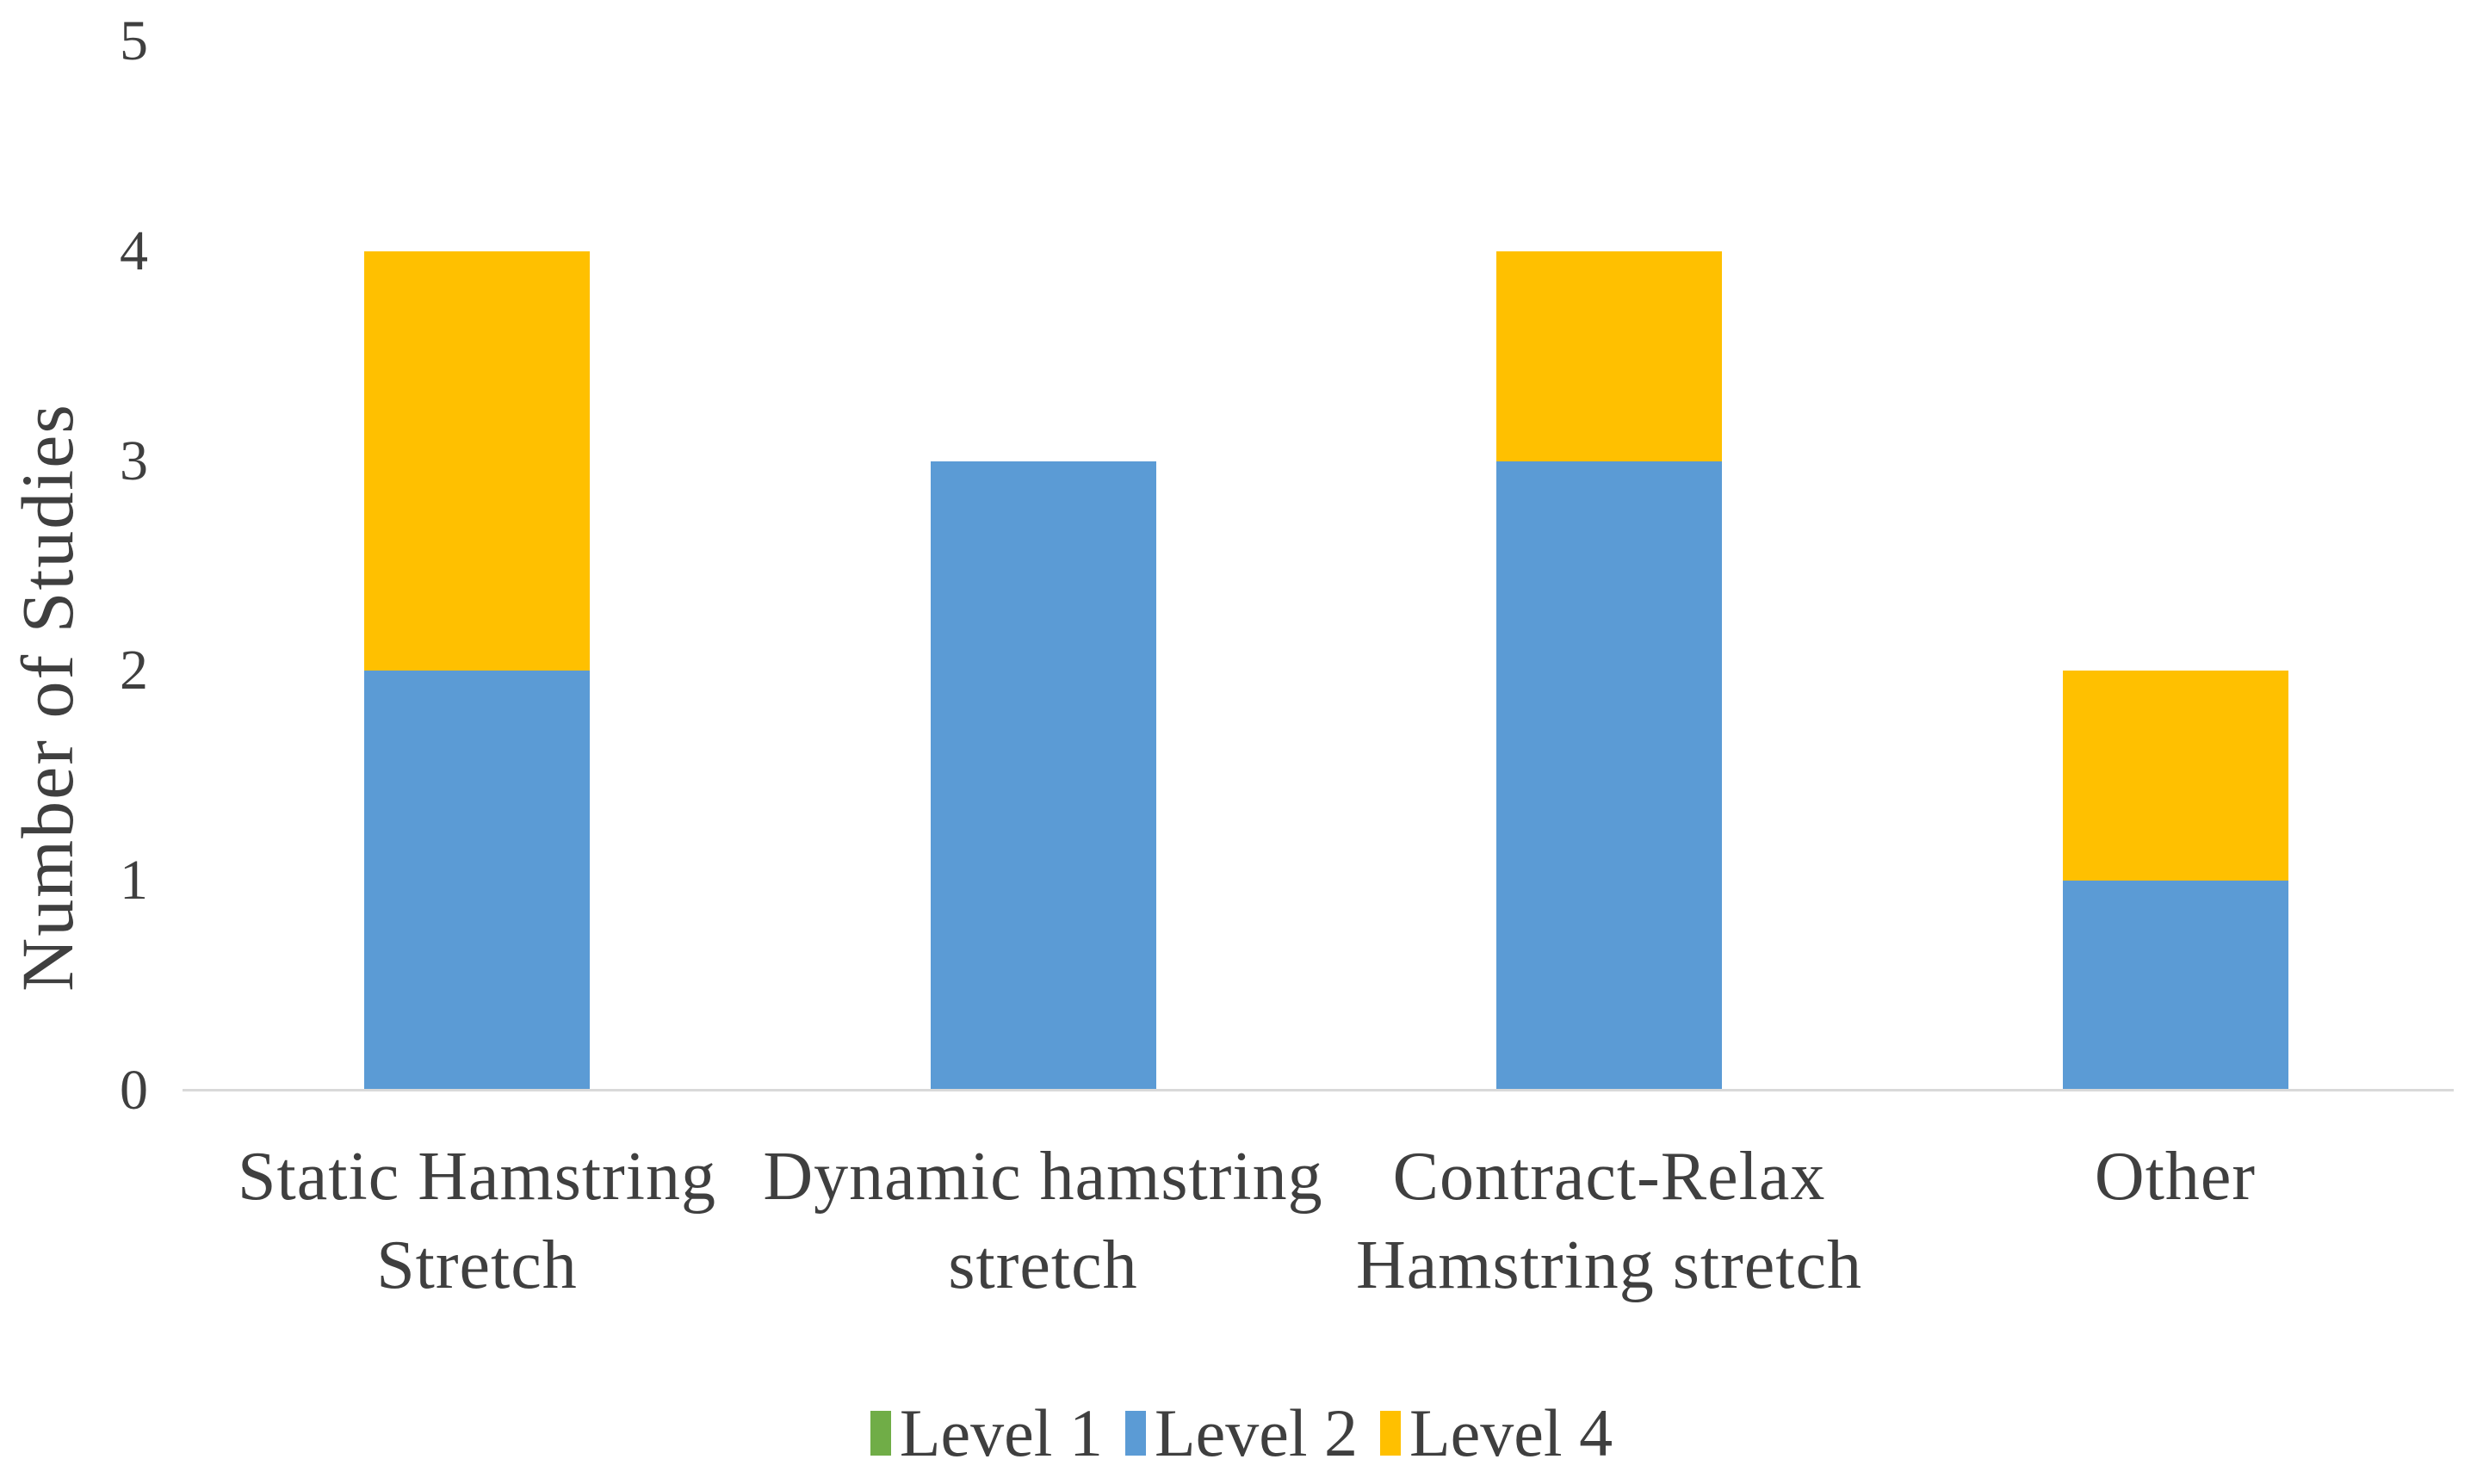 This screenshot has width=2483, height=1484. What do you see at coordinates (134, 460) in the screenshot?
I see `y-tick-label-3: 3` at bounding box center [134, 460].